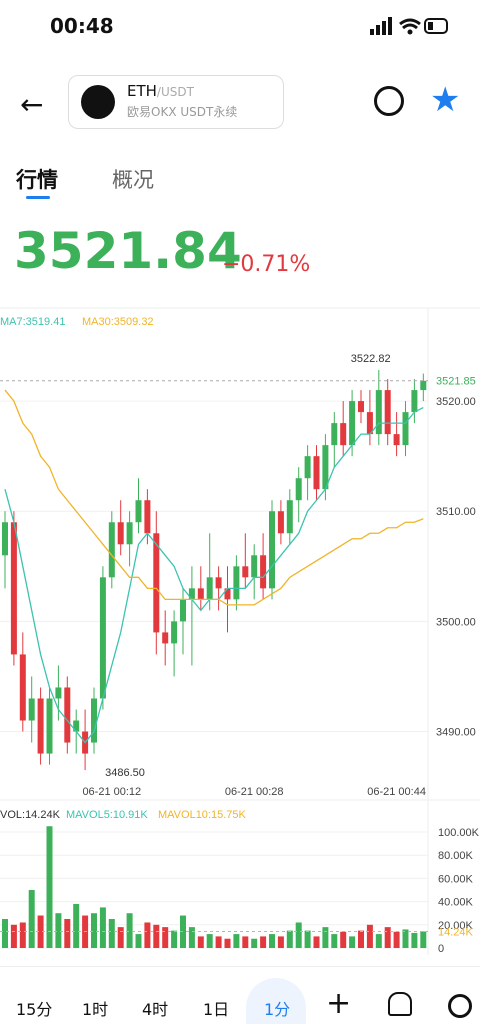  What do you see at coordinates (216, 1009) in the screenshot?
I see `period-tab: 1日` at bounding box center [216, 1009].